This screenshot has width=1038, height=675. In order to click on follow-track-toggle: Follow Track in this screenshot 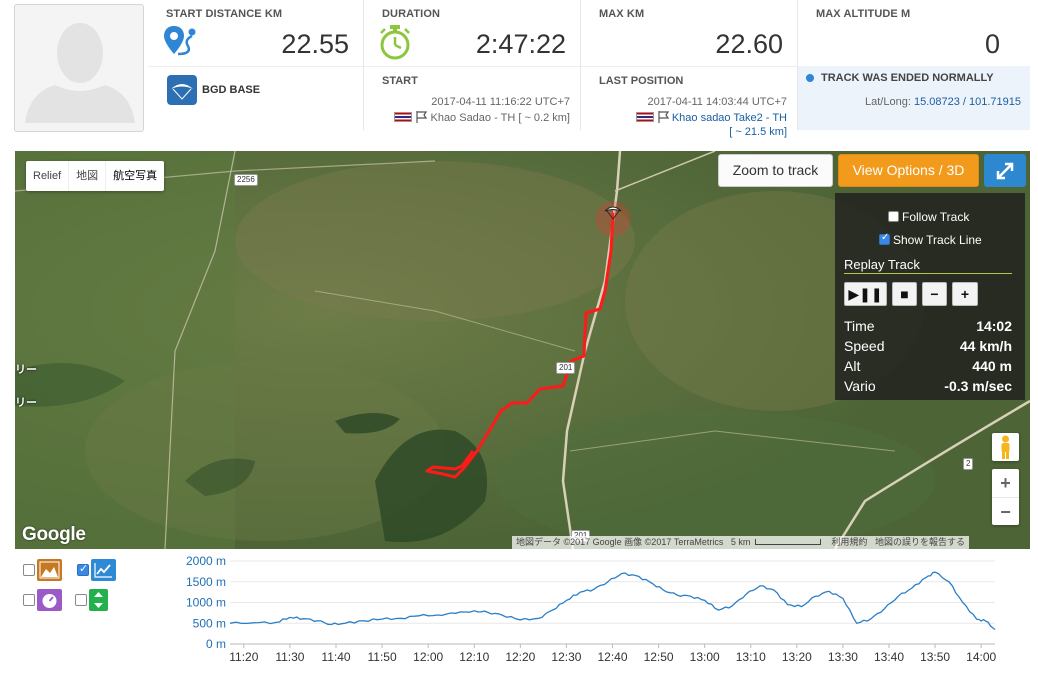, I will do `click(928, 217)`.